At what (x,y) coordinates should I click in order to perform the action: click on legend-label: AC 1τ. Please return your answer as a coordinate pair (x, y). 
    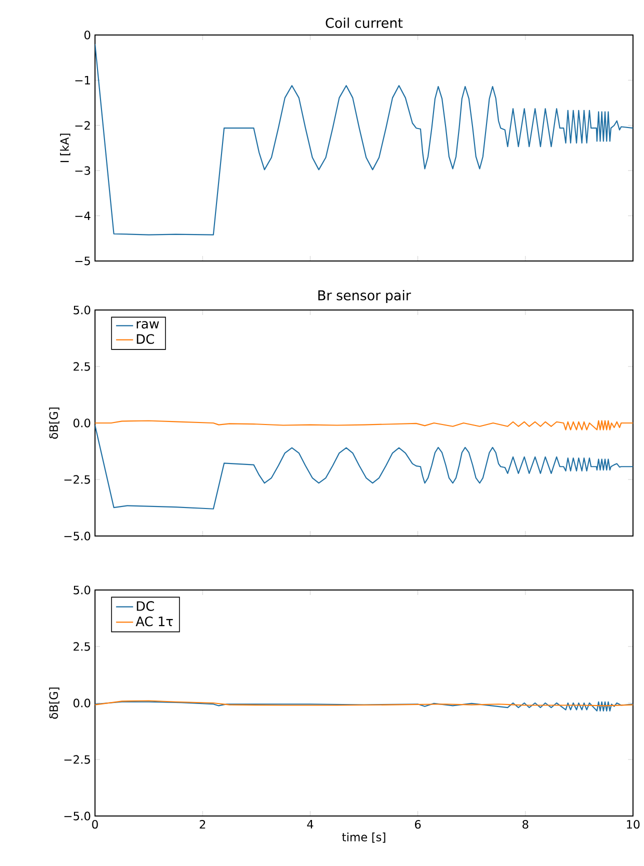
    Looking at the image, I should click on (154, 621).